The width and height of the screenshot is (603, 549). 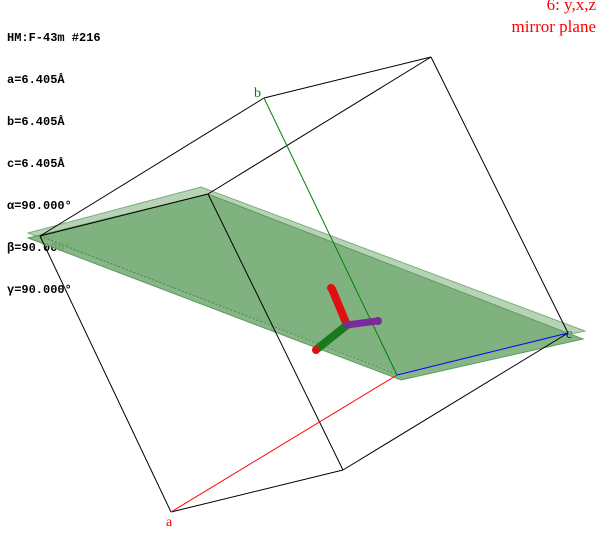 What do you see at coordinates (378, 321) in the screenshot?
I see `marker-tip-purple` at bounding box center [378, 321].